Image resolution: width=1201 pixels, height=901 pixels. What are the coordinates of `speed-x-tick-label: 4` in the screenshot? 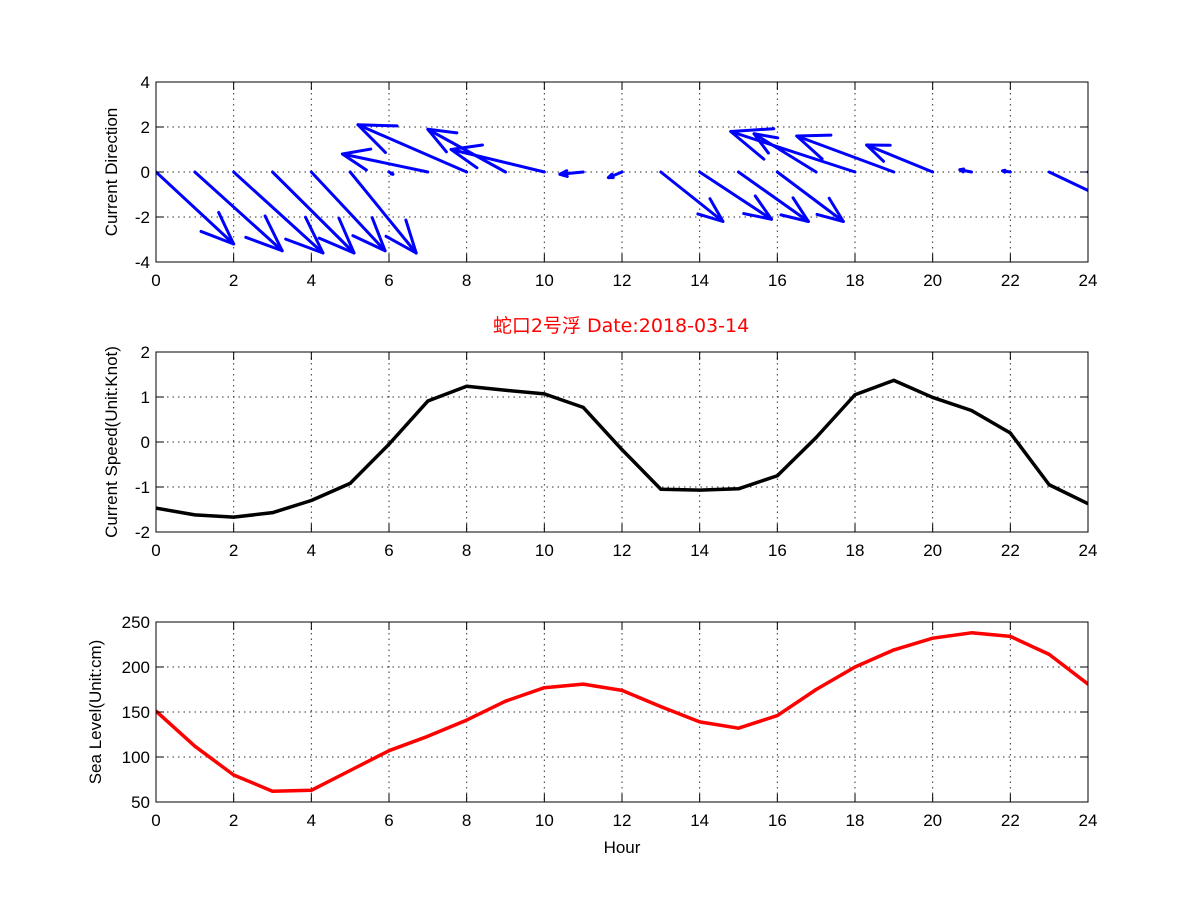 It's located at (311, 550).